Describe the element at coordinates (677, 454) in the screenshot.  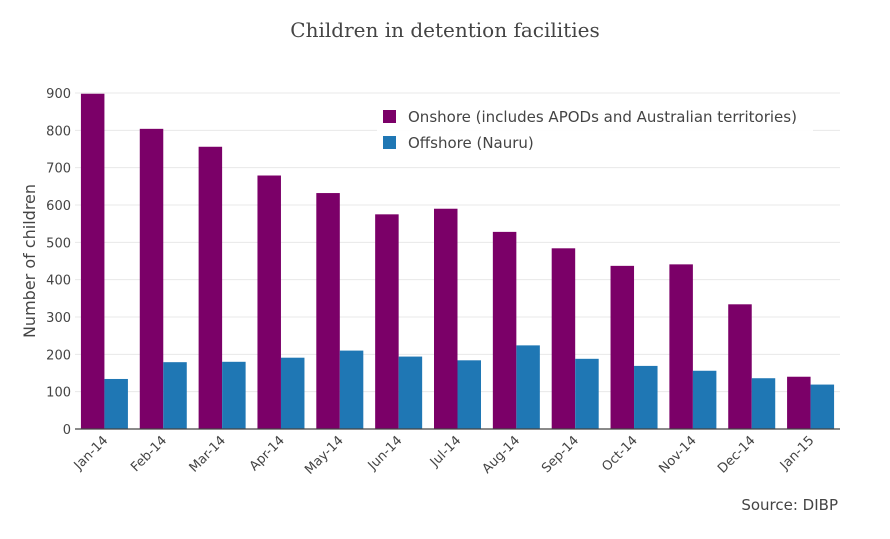
I see `x-tick-label: Nov-14` at that location.